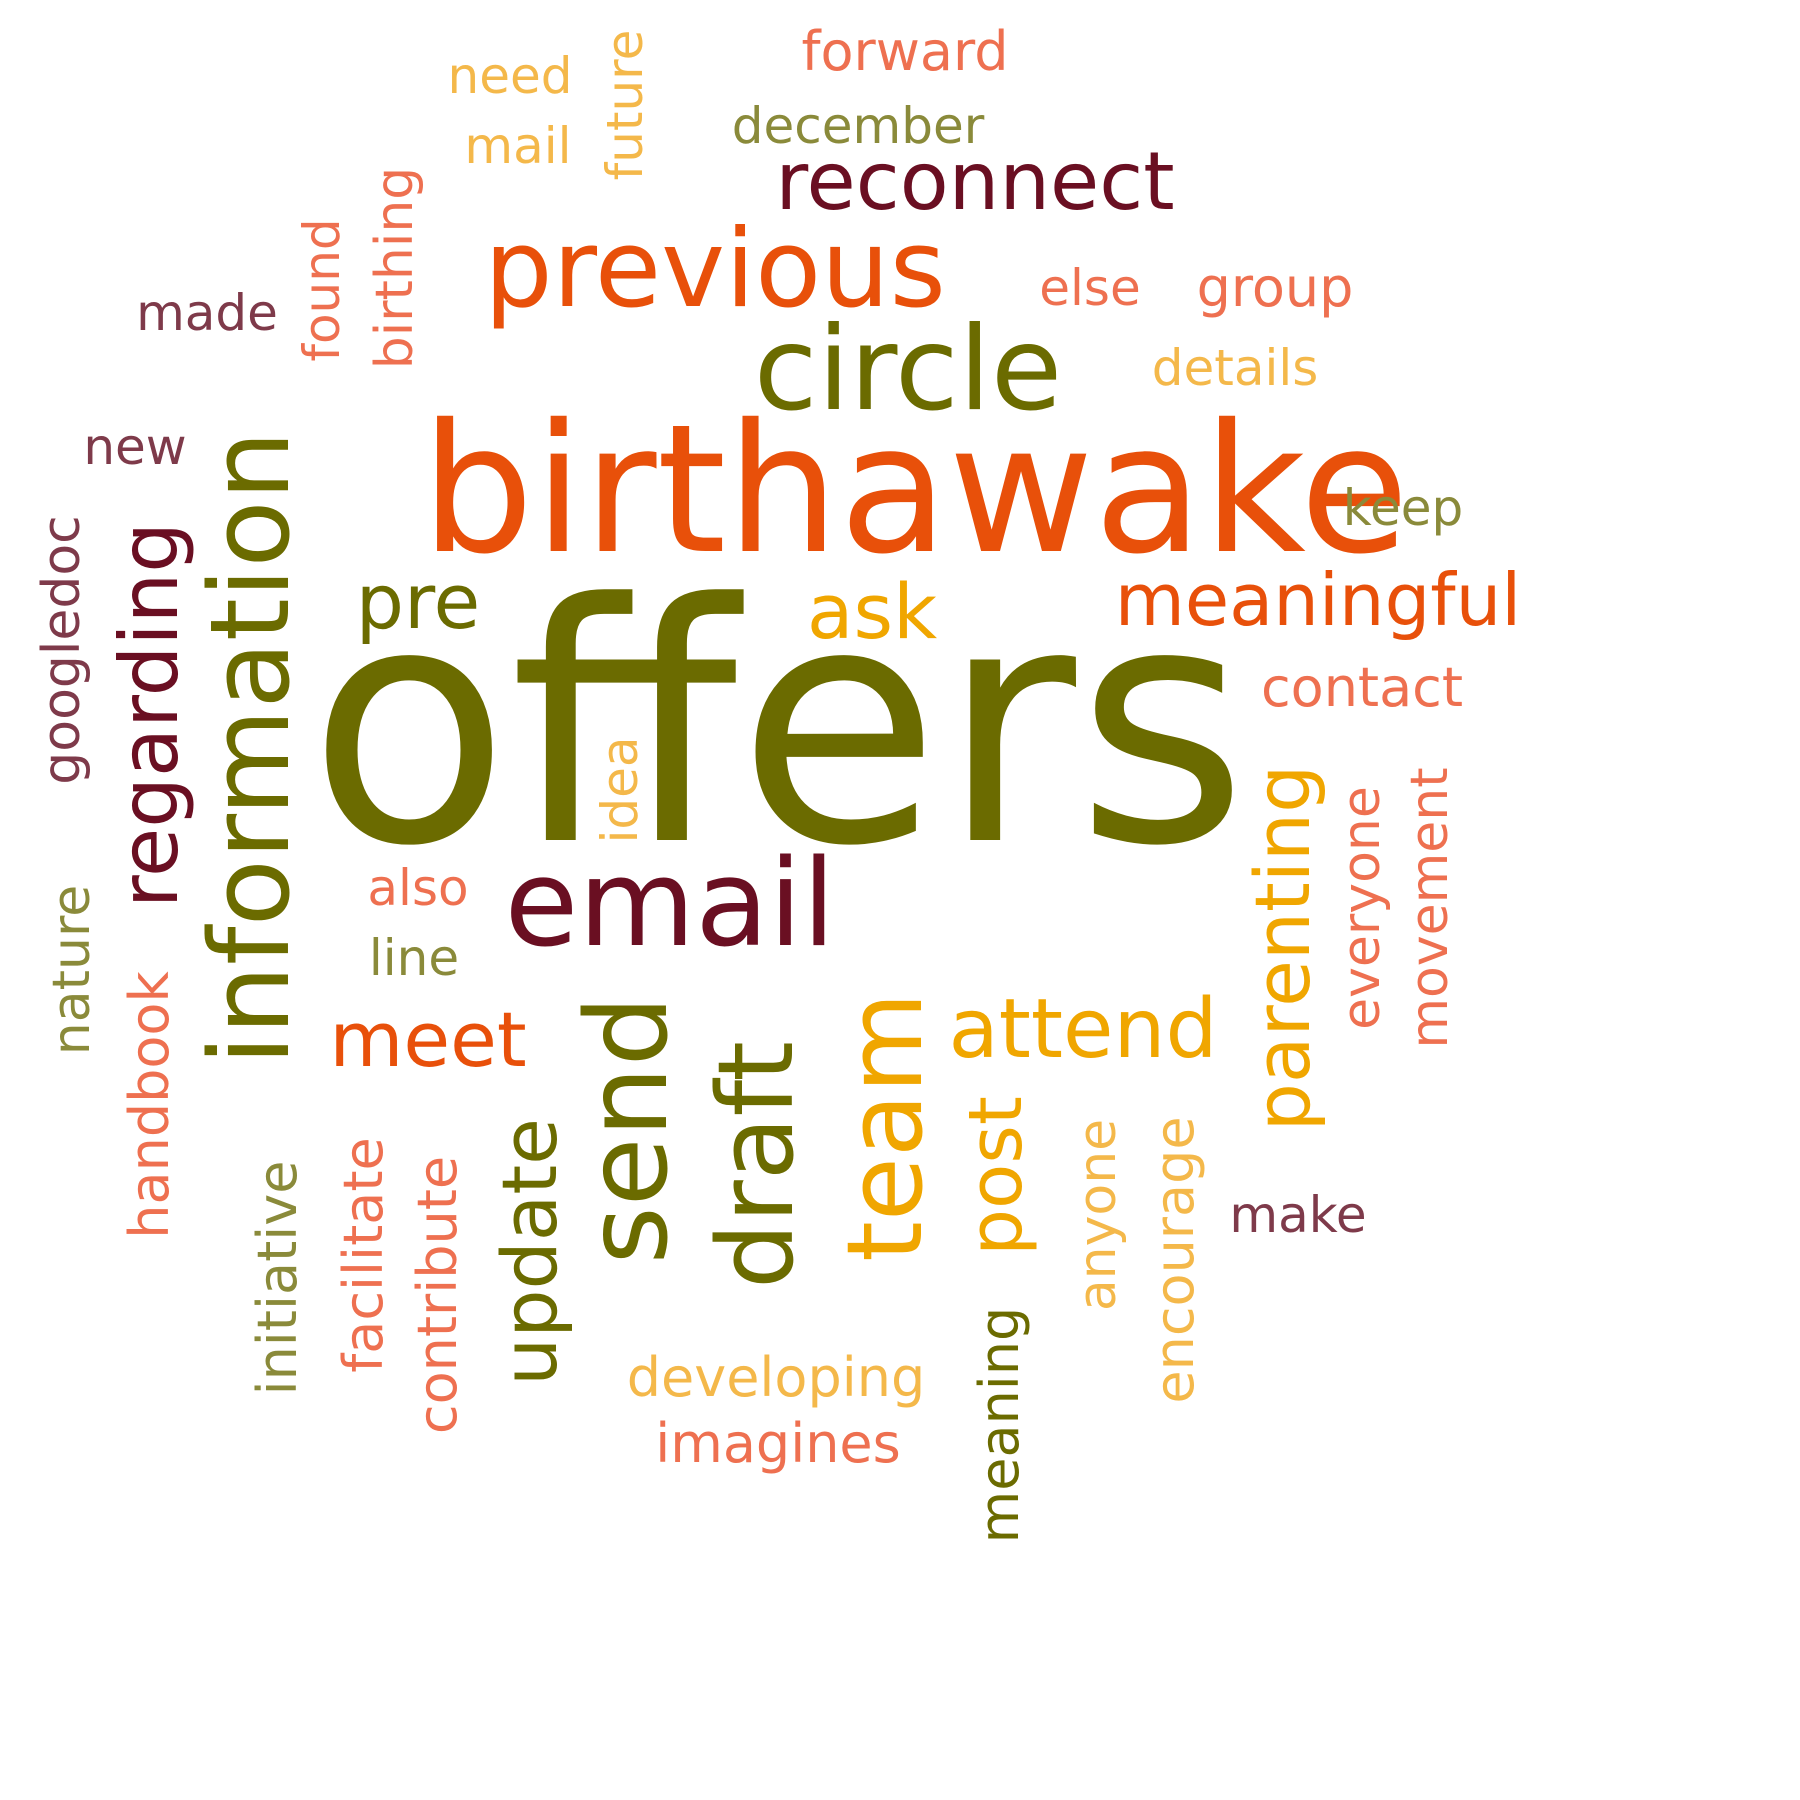 The height and width of the screenshot is (1800, 1800). Describe the element at coordinates (625, 105) in the screenshot. I see `word-future: future` at that location.